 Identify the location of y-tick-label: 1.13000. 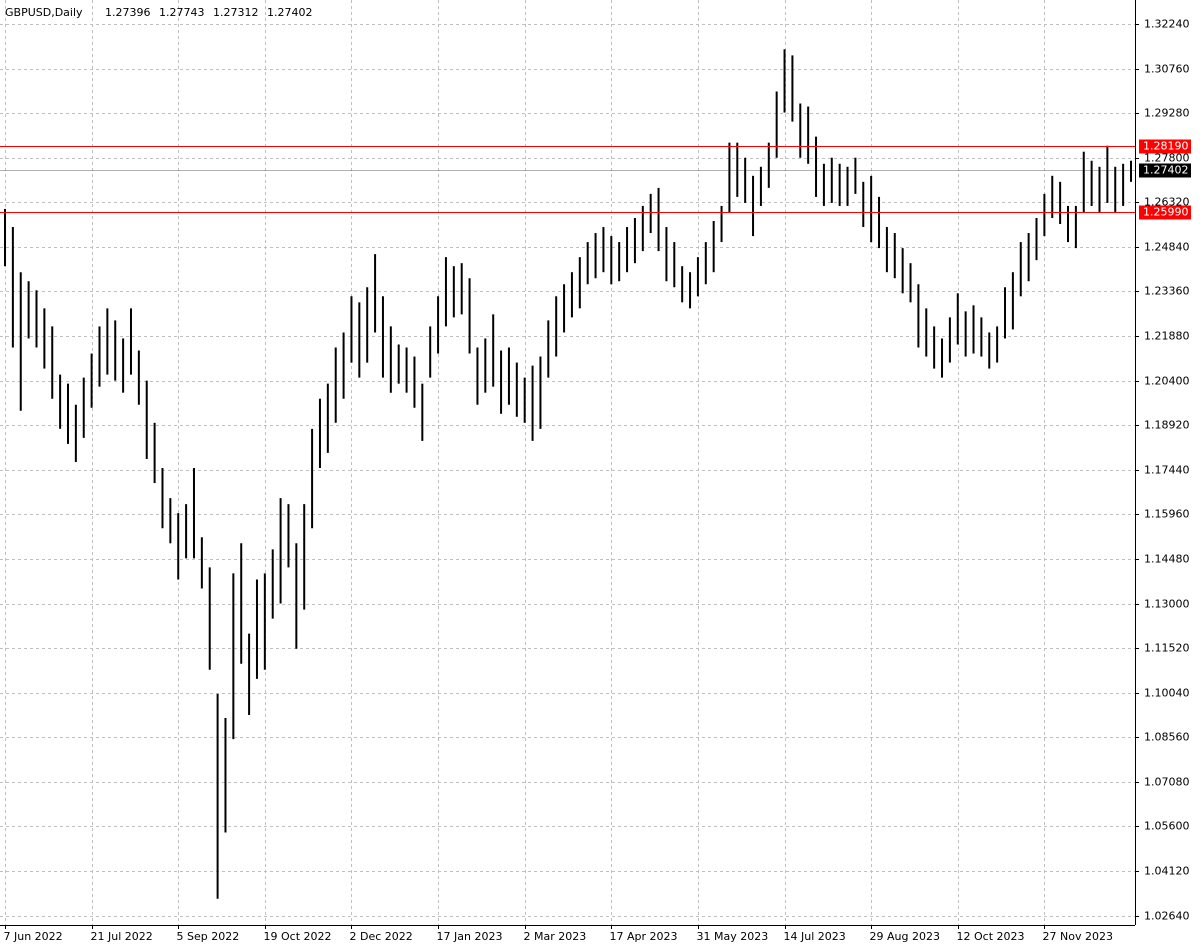
(1167, 604).